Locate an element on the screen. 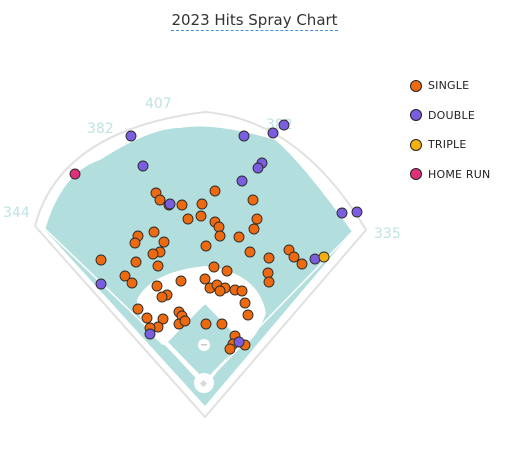 Image resolution: width=509 pixels, height=463 pixels. home-plate is located at coordinates (203, 383).